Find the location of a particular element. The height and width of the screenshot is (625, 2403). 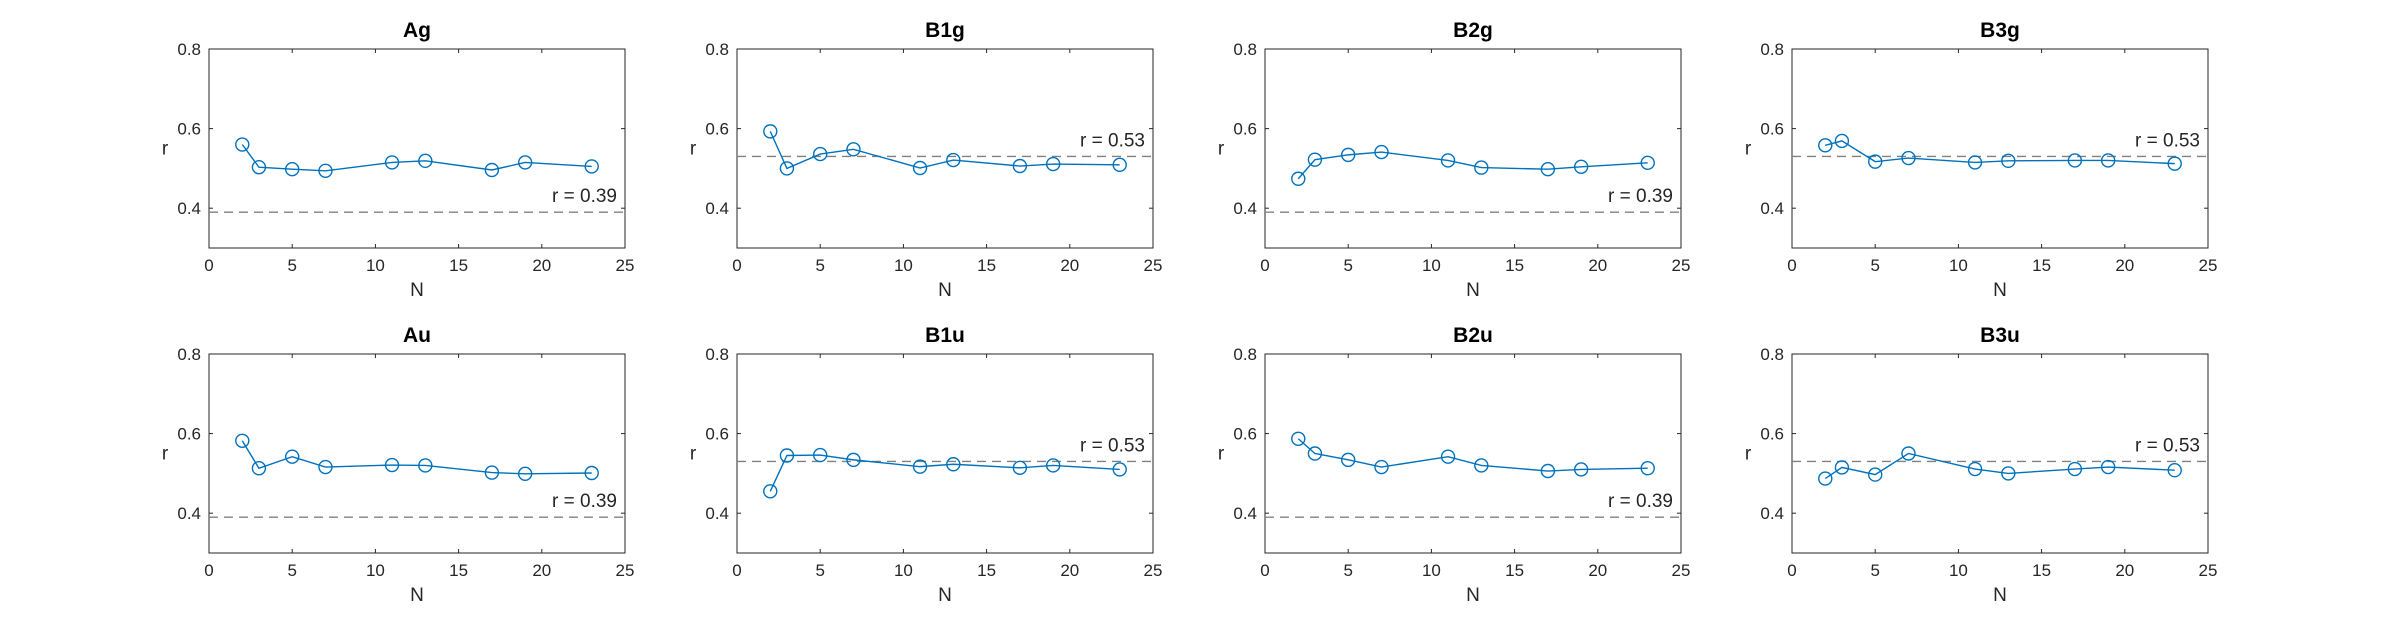

chart-b1u: B1u 0 5 10 15 20 25 0.4 0.6 0.8 Nr r = 0.53 is located at coordinates (926, 465).